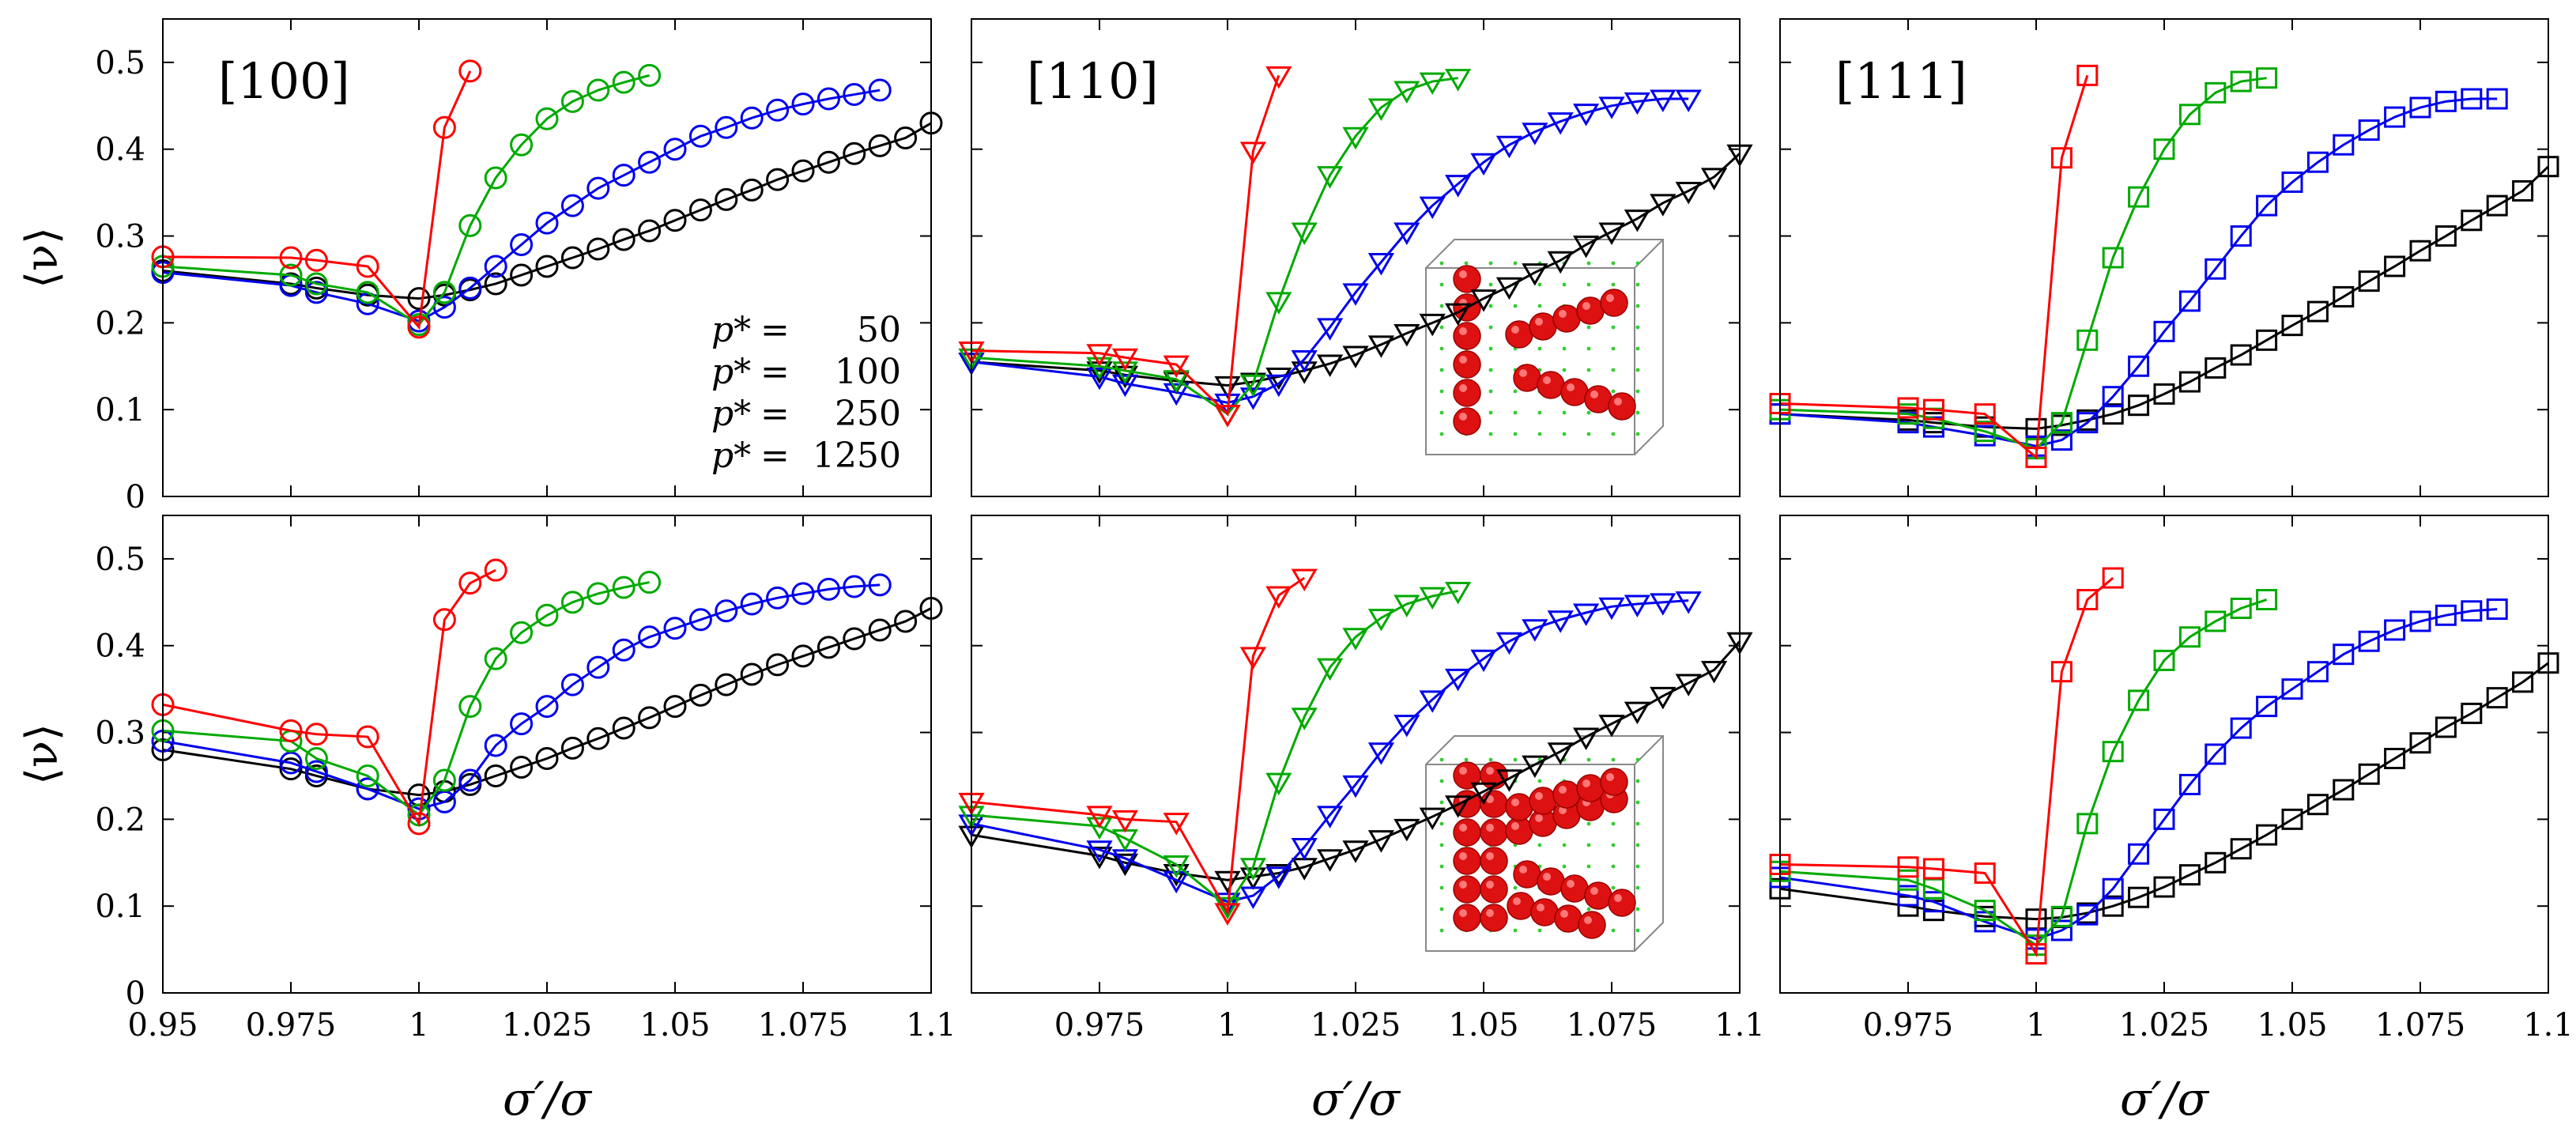 Image resolution: width=2576 pixels, height=1136 pixels. I want to click on direction-label: [111], so click(1901, 81).